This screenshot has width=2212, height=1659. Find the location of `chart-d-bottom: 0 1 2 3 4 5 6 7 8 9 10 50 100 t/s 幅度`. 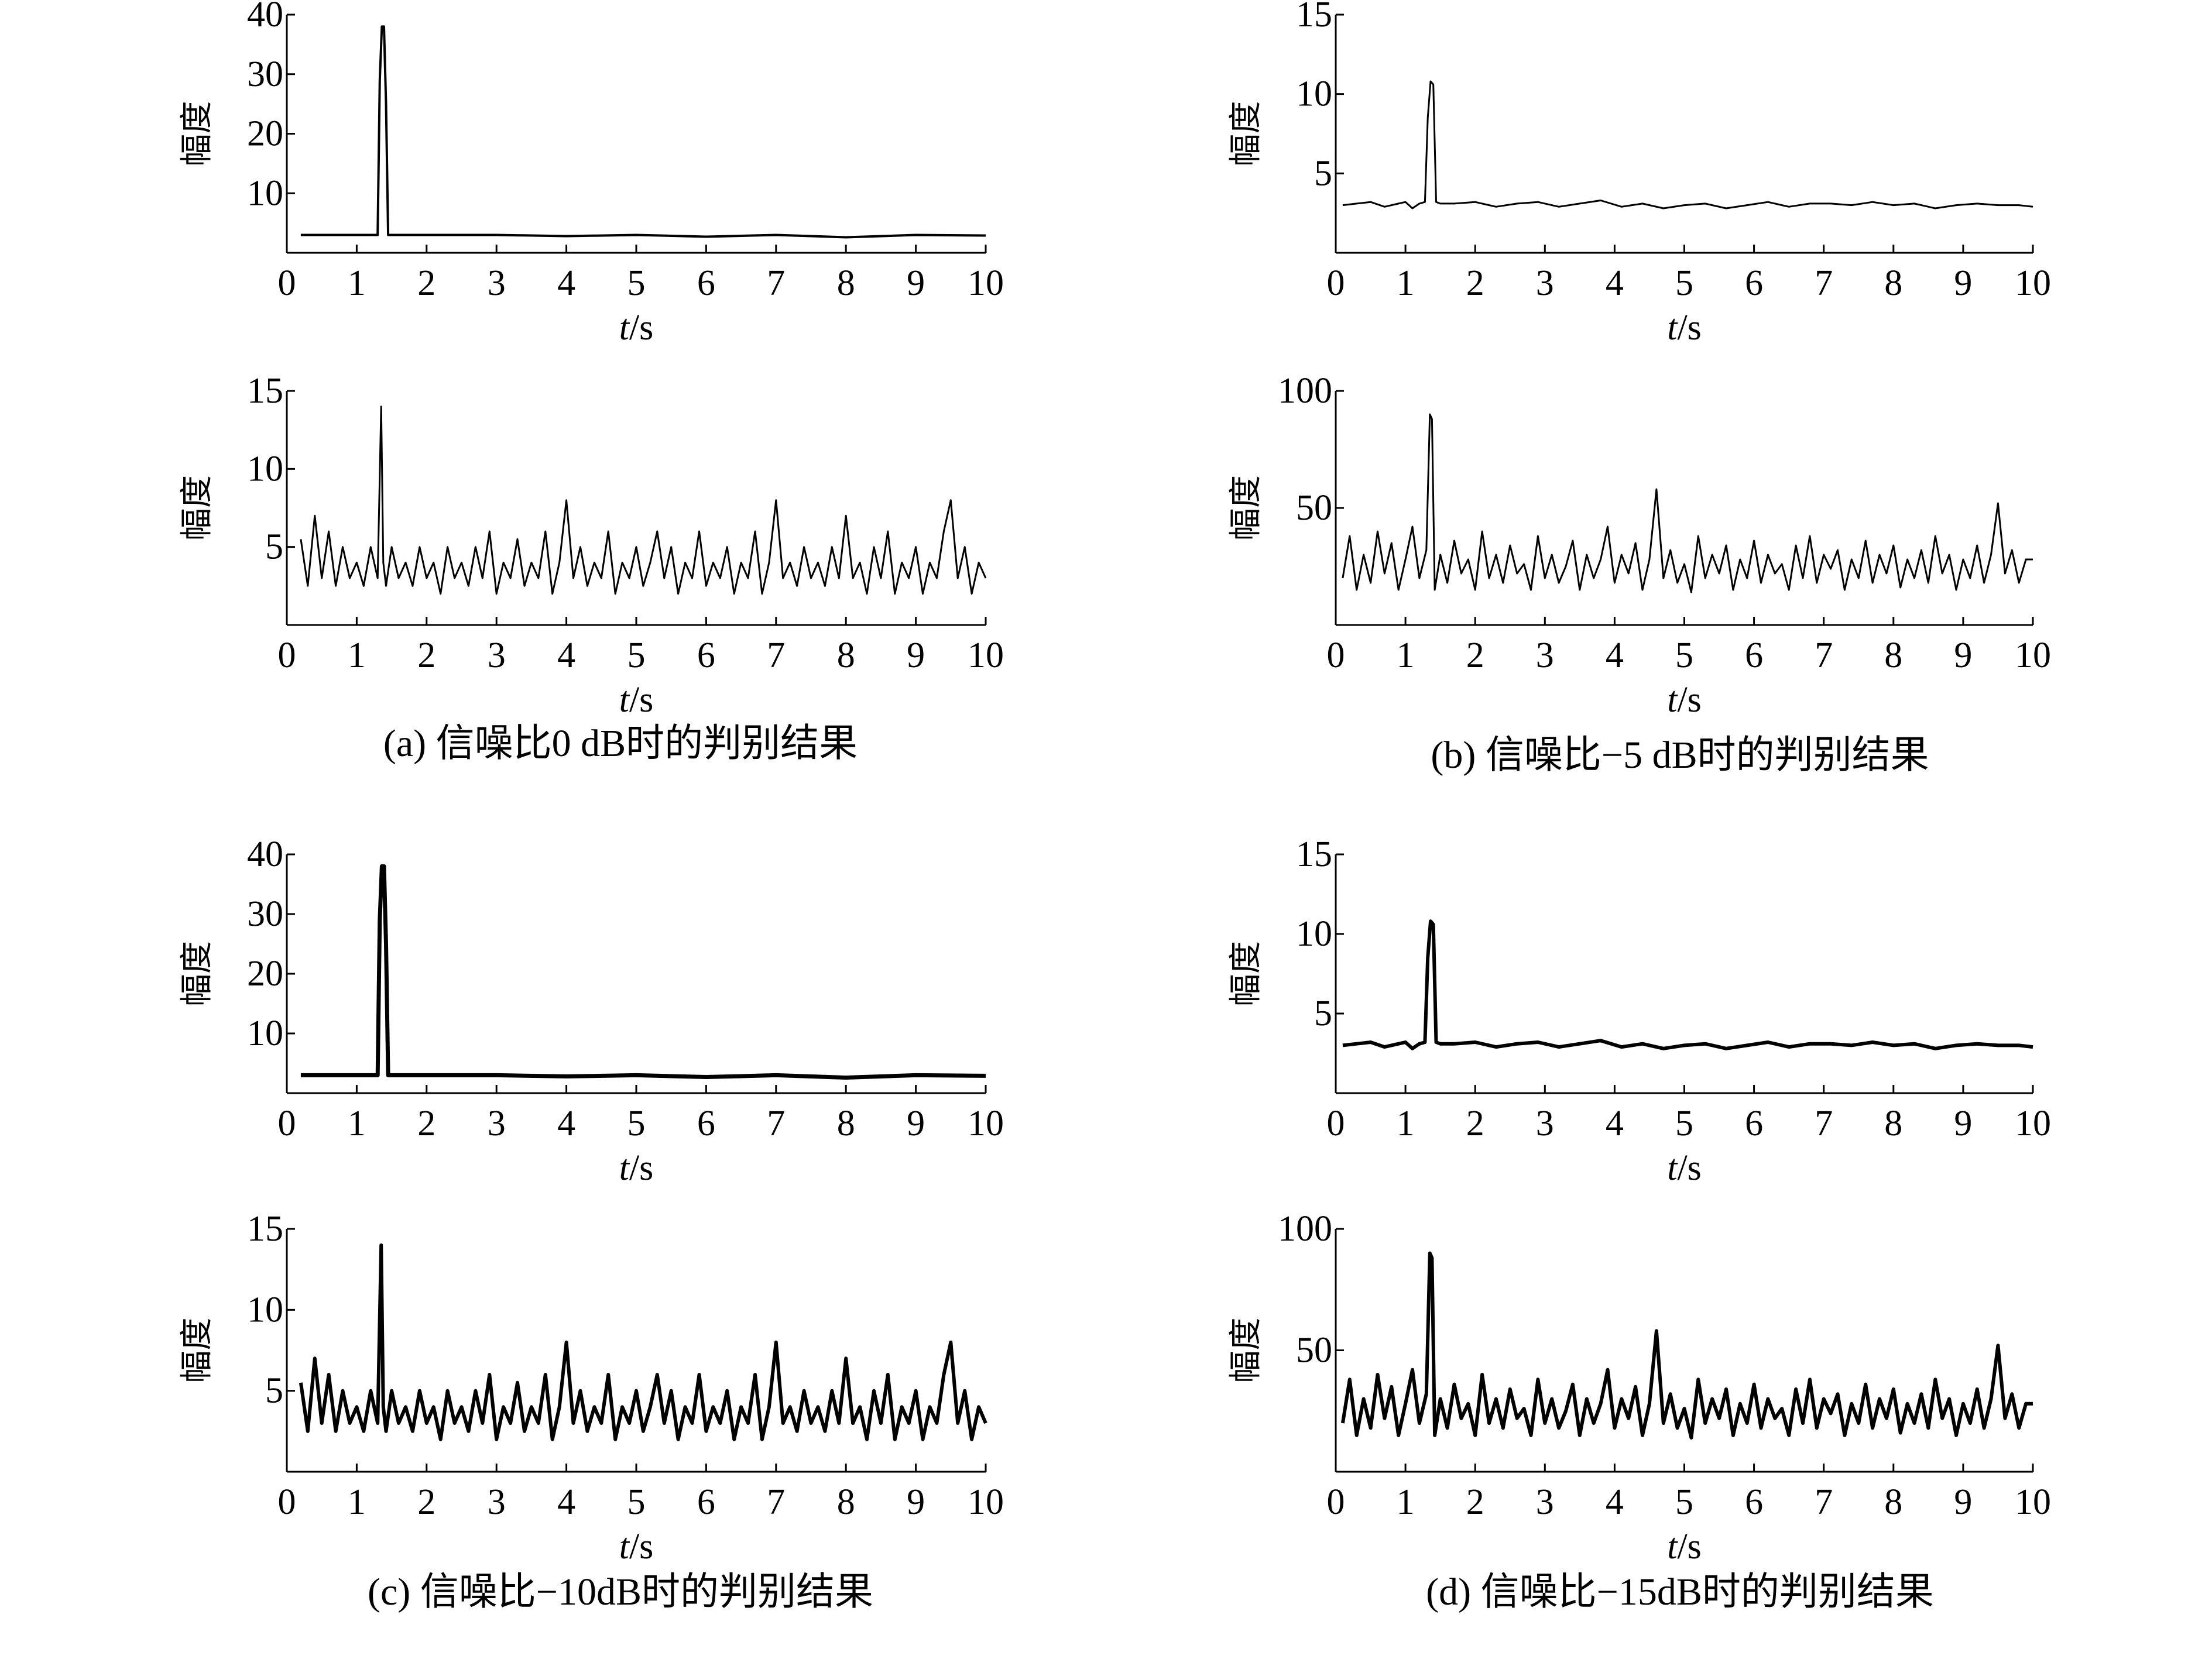

chart-d-bottom: 0 1 2 3 4 5 6 7 8 9 10 50 100 t/s 幅度 is located at coordinates (1639, 1388).